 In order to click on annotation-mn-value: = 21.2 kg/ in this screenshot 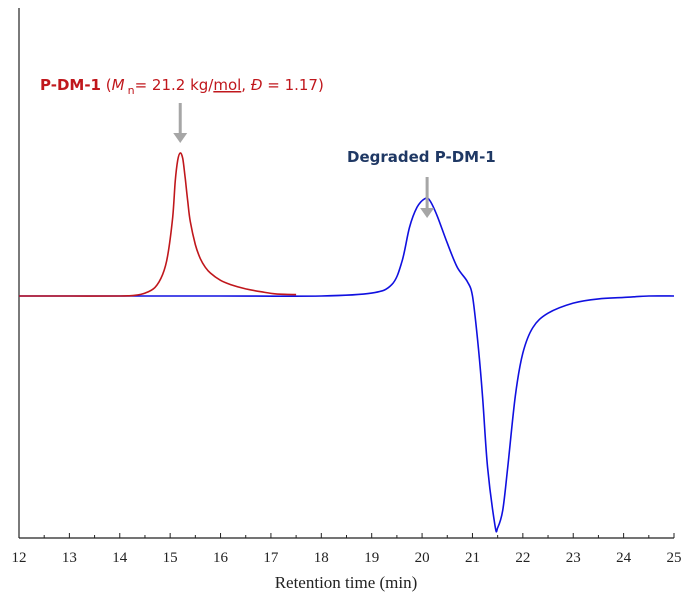, I will do `click(175, 85)`.